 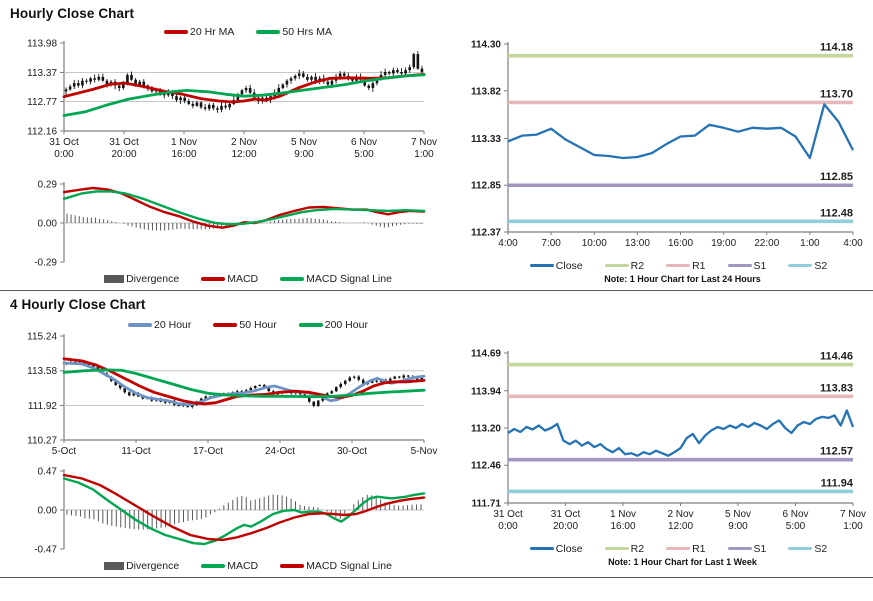 What do you see at coordinates (486, 91) in the screenshot?
I see `svg-text: 113.82` at bounding box center [486, 91].